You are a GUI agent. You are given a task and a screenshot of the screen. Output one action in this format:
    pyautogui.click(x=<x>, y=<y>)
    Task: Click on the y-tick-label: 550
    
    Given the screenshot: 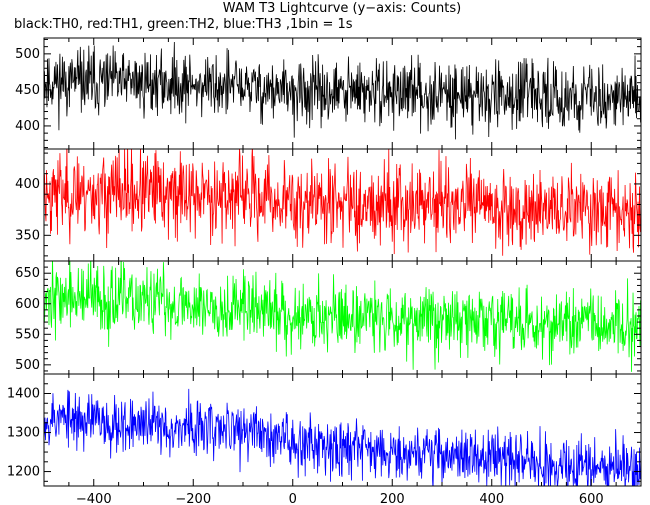 What is the action you would take?
    pyautogui.click(x=27, y=334)
    